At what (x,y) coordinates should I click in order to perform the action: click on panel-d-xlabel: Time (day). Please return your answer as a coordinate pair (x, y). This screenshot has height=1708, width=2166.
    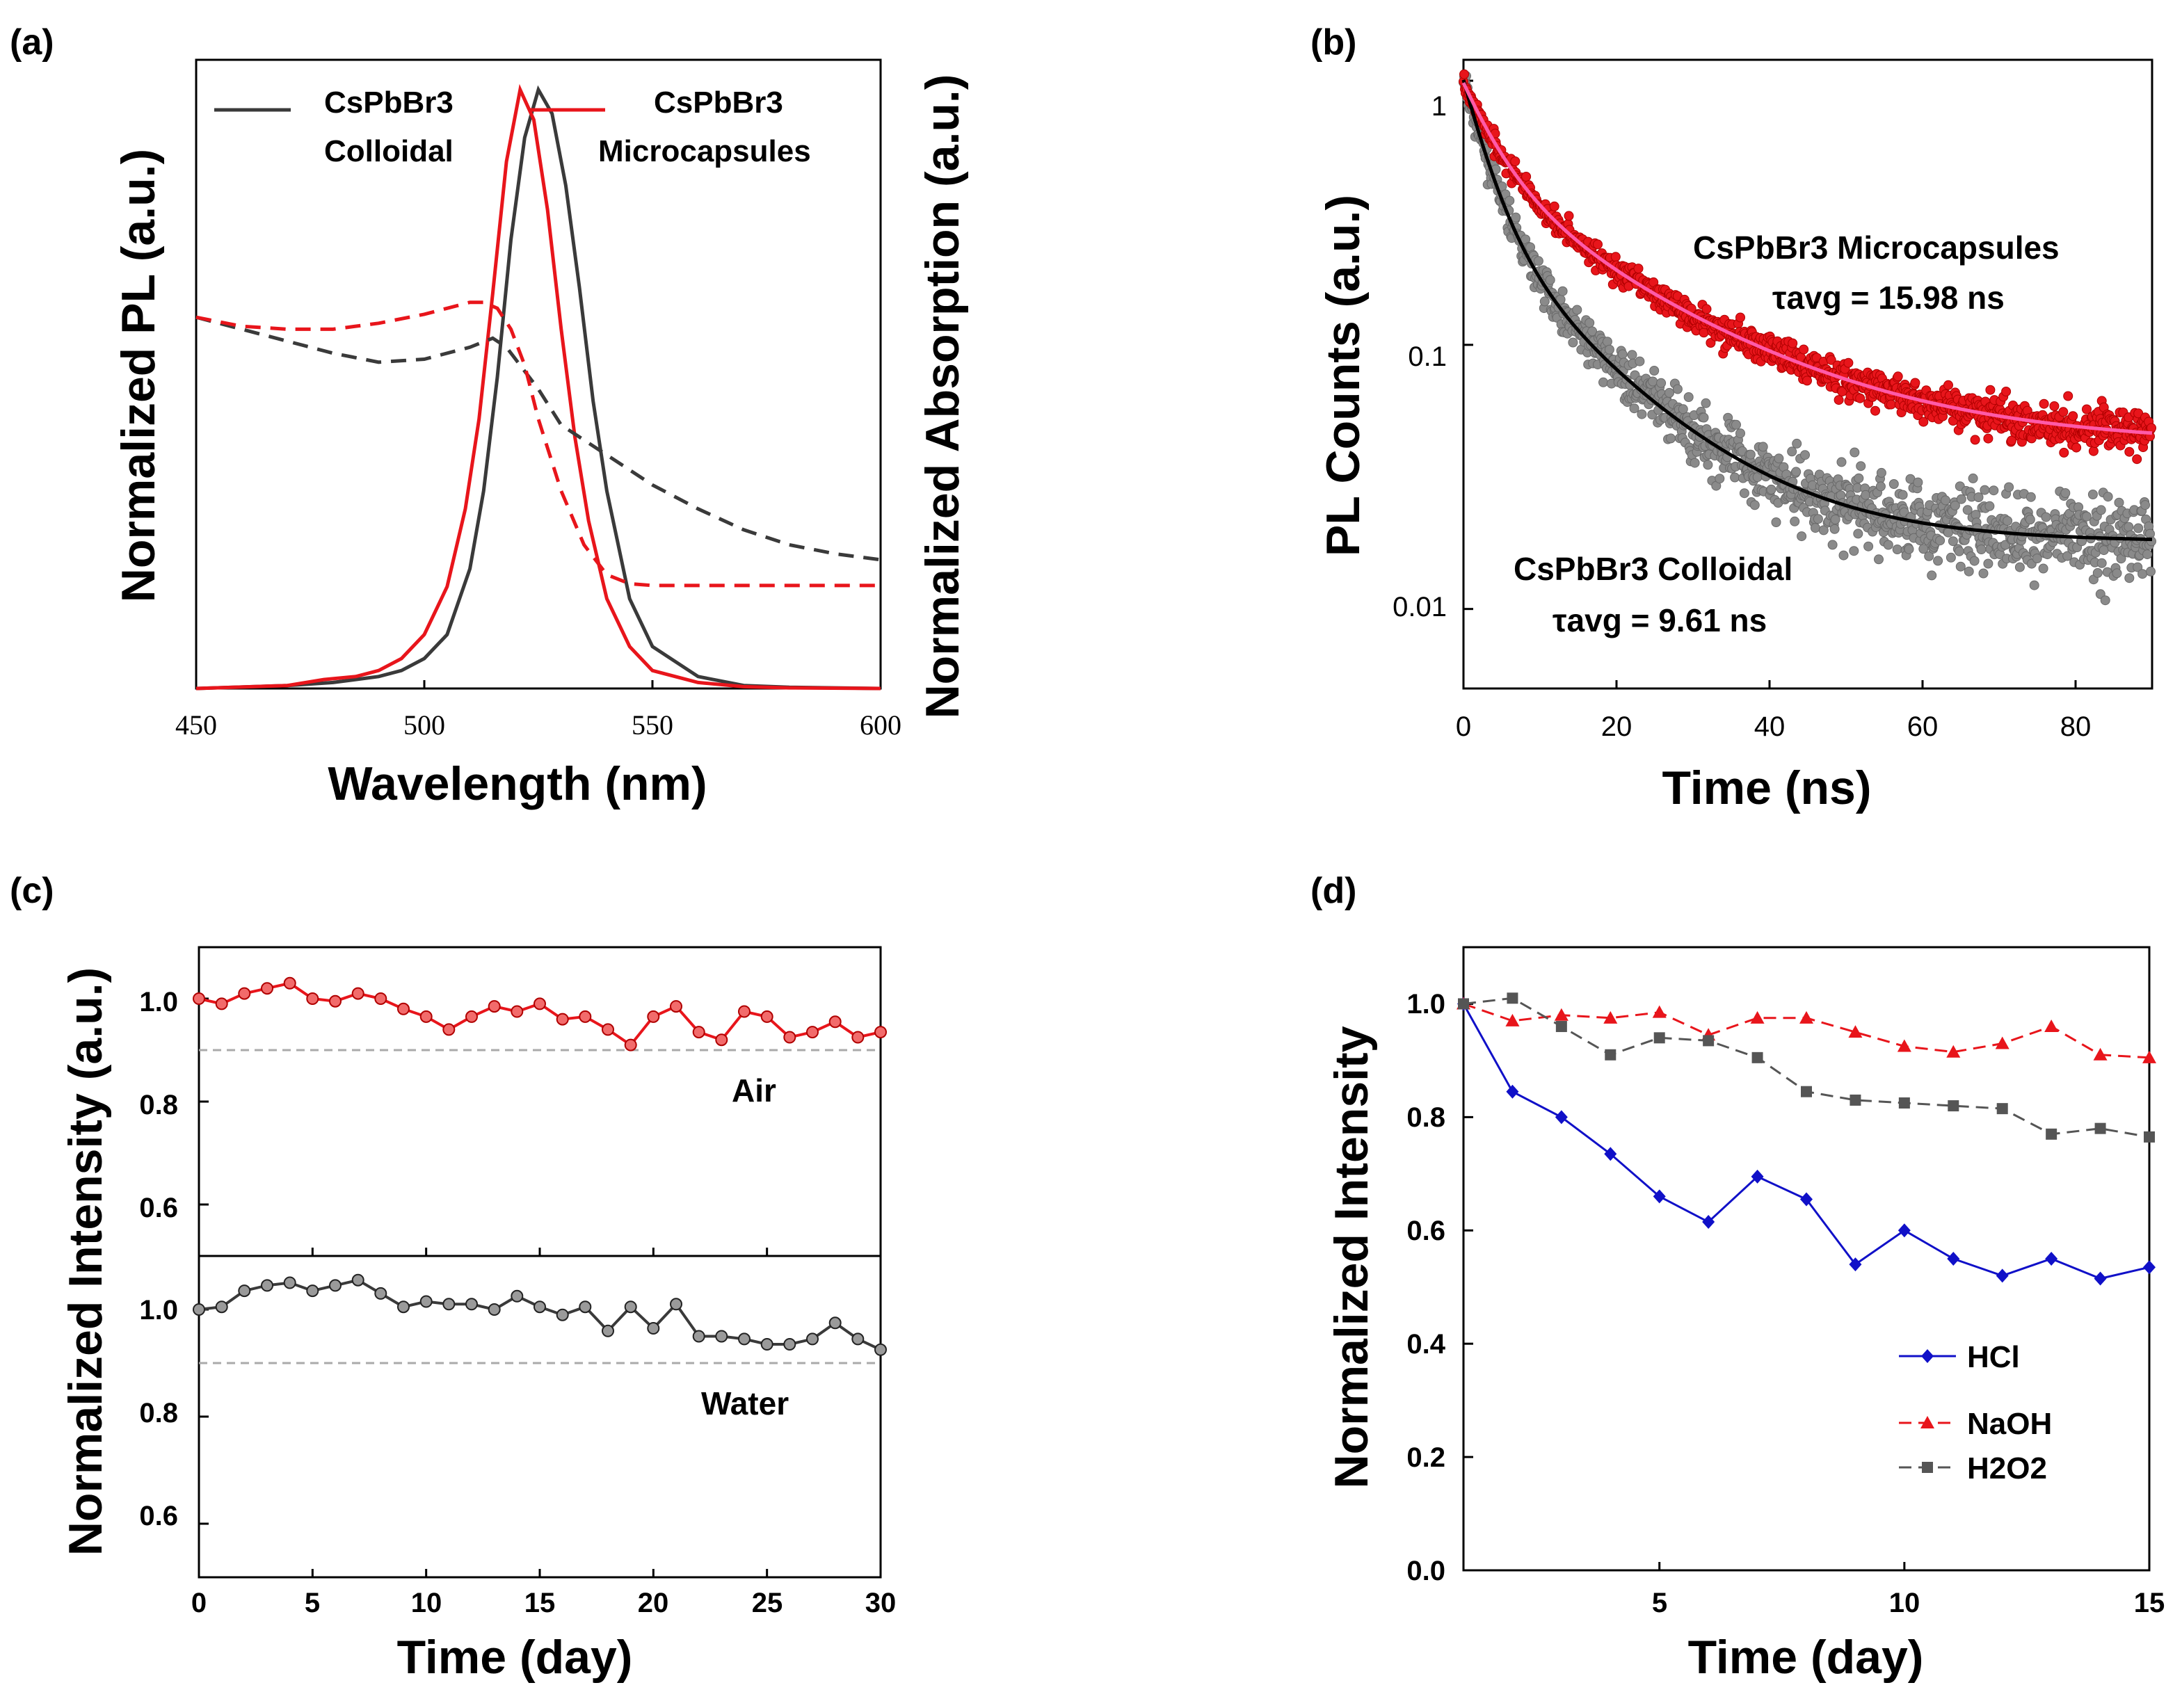
    Looking at the image, I should click on (1806, 1657).